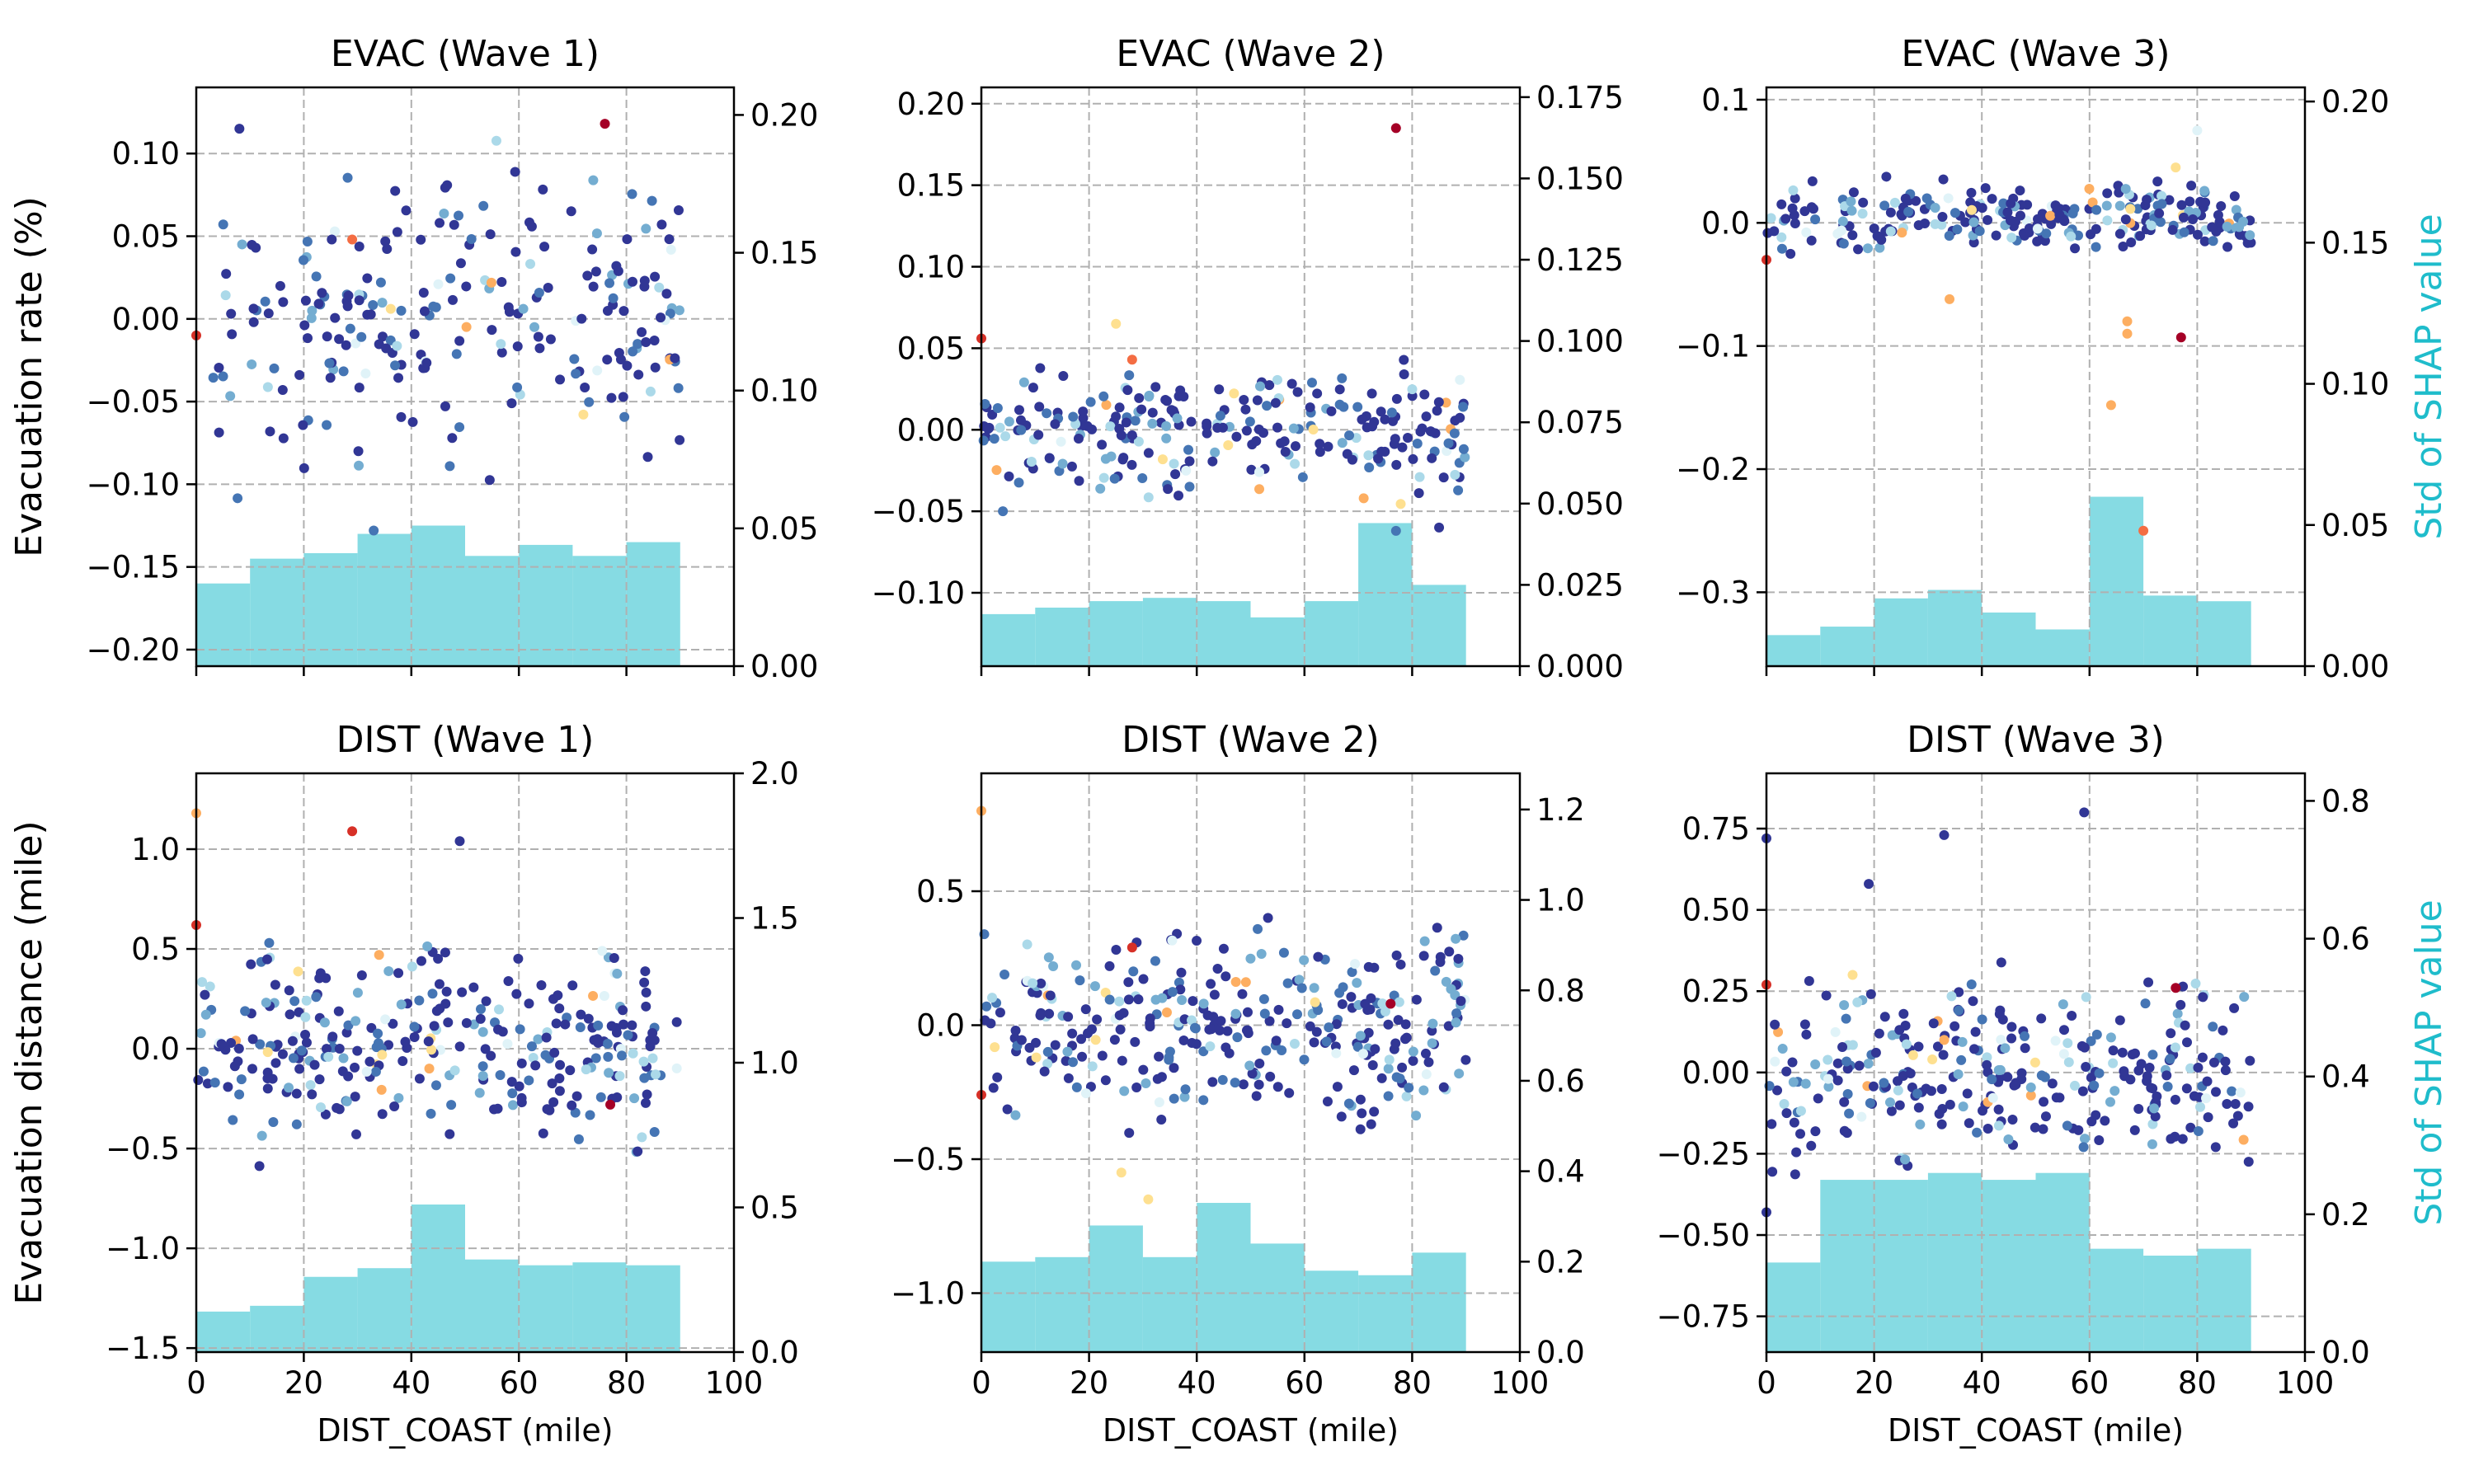 The height and width of the screenshot is (1484, 2474). Describe the element at coordinates (1713, 346) in the screenshot. I see `y-tick-label: −0.1` at that location.